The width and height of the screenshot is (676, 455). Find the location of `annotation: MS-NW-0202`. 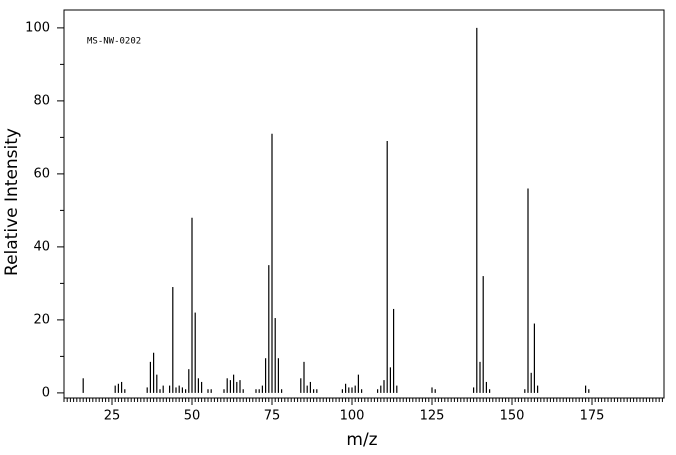

annotation: MS-NW-0202 is located at coordinates (114, 42).